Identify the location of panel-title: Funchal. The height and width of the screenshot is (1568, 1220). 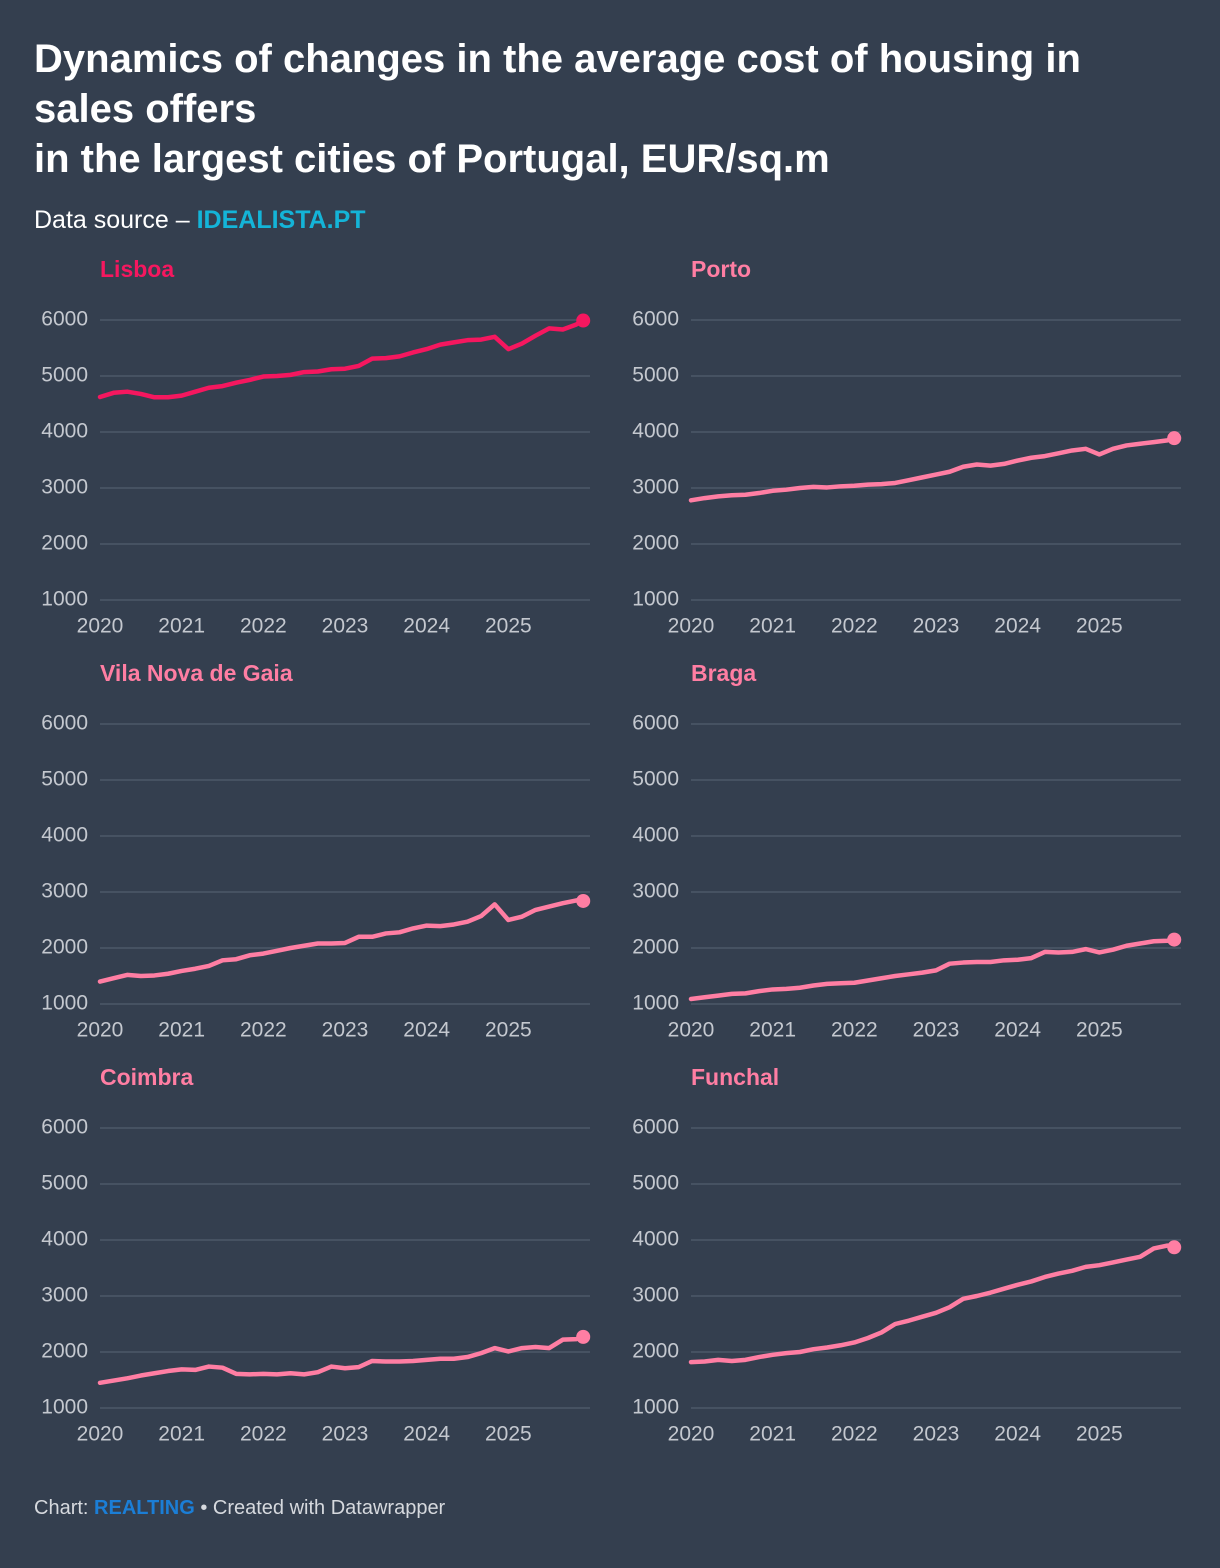
(735, 1077).